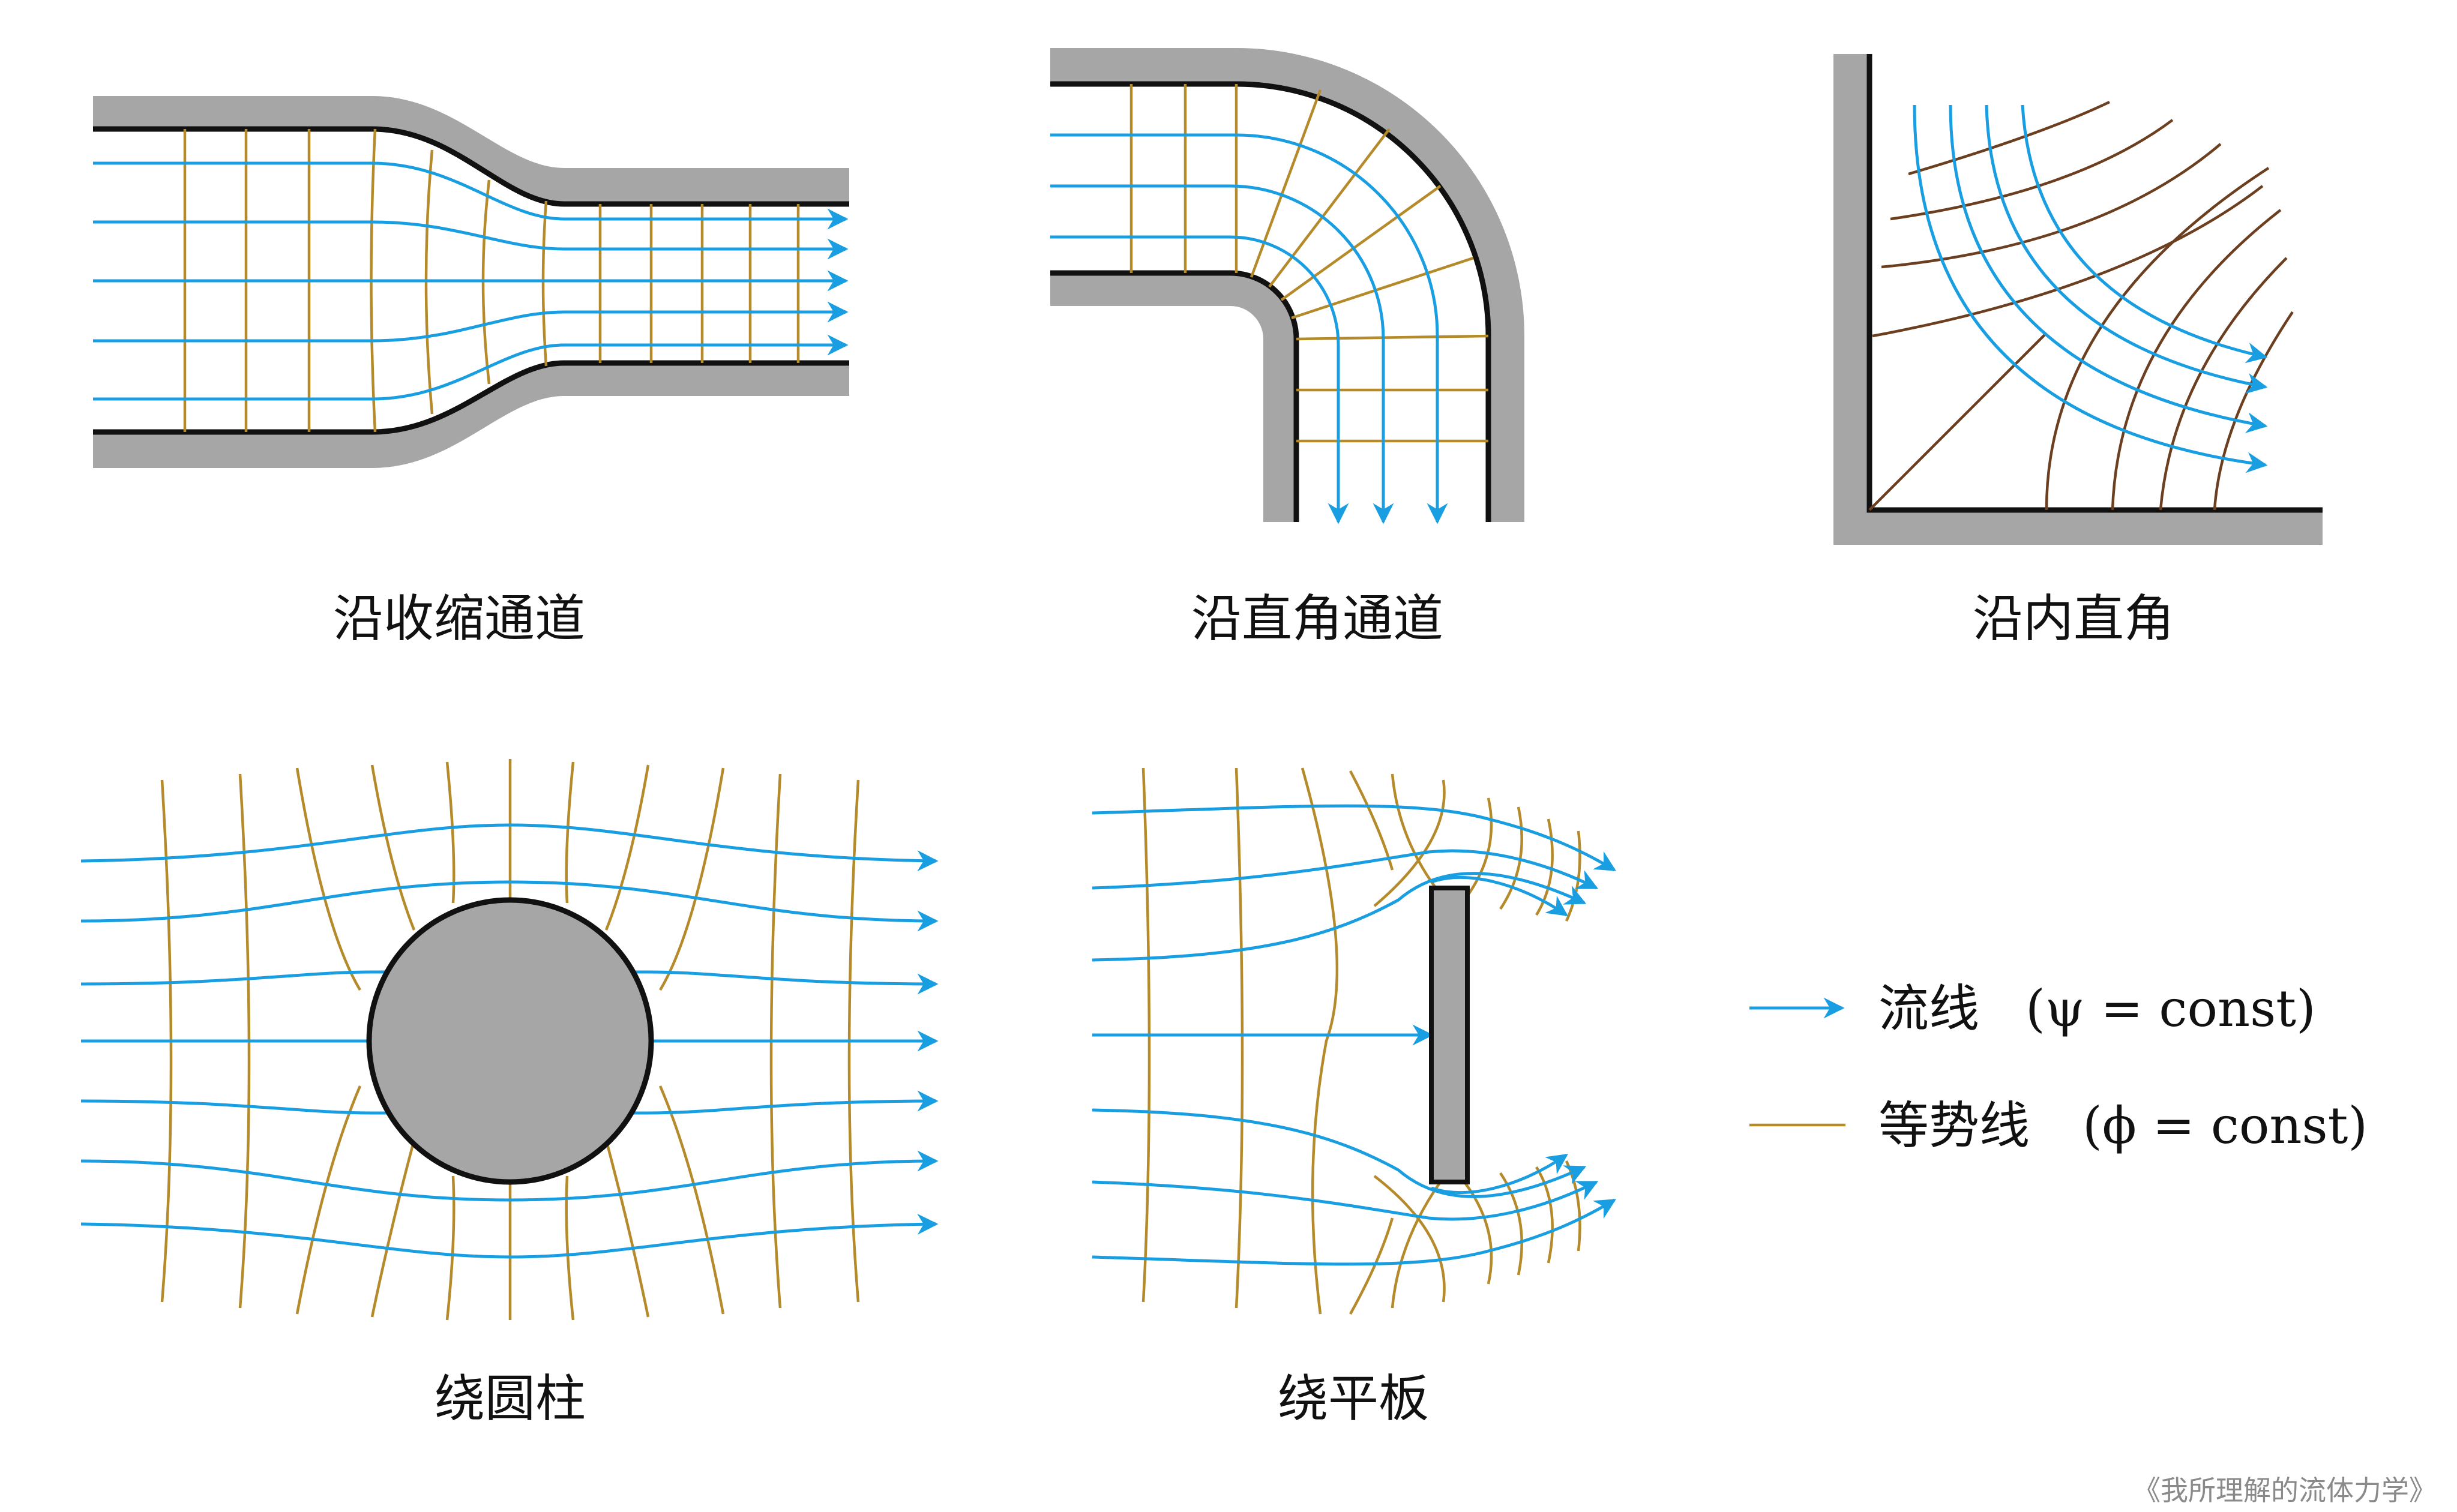 The height and width of the screenshot is (1512, 2457). What do you see at coordinates (1353, 1398) in the screenshot?
I see `caption-plate: 绕平板` at bounding box center [1353, 1398].